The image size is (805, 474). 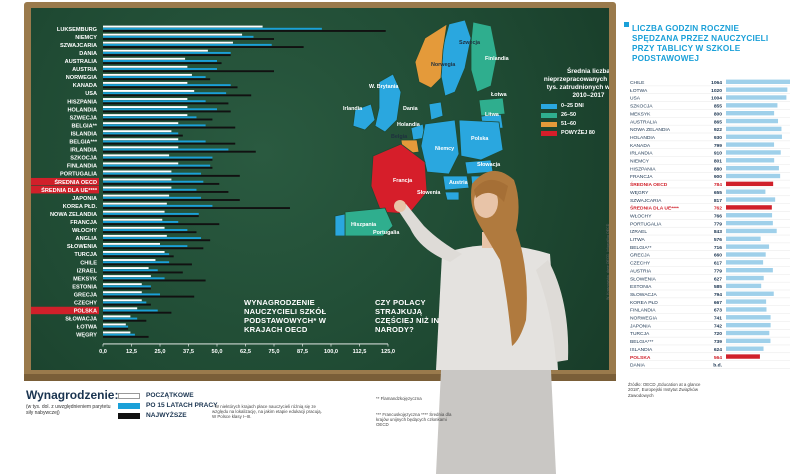 What do you see at coordinates (69, 190) in the screenshot?
I see `category-label: ŚREDNIA DLA UE****` at bounding box center [69, 190].